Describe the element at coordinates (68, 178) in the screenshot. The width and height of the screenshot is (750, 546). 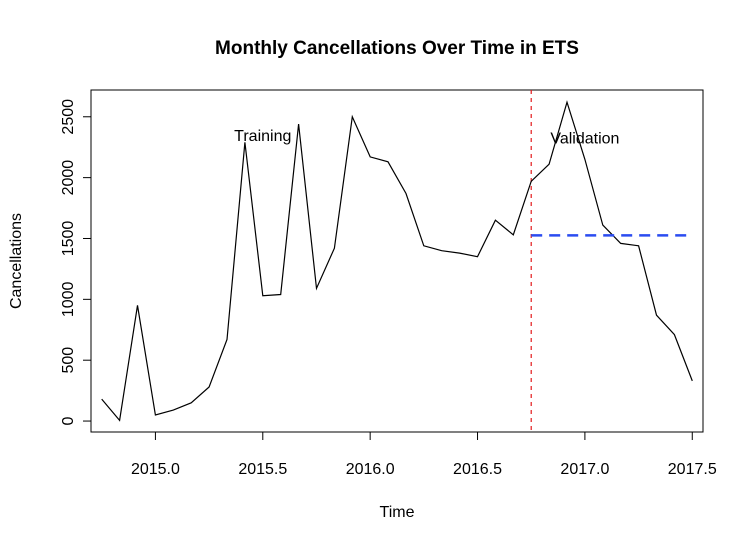
I see `y-tick-label: 2000` at that location.